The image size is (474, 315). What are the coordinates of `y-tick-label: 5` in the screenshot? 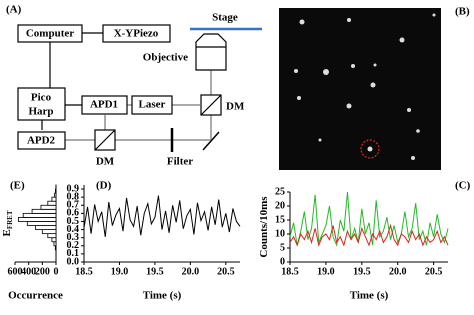 It's located at (282, 247).